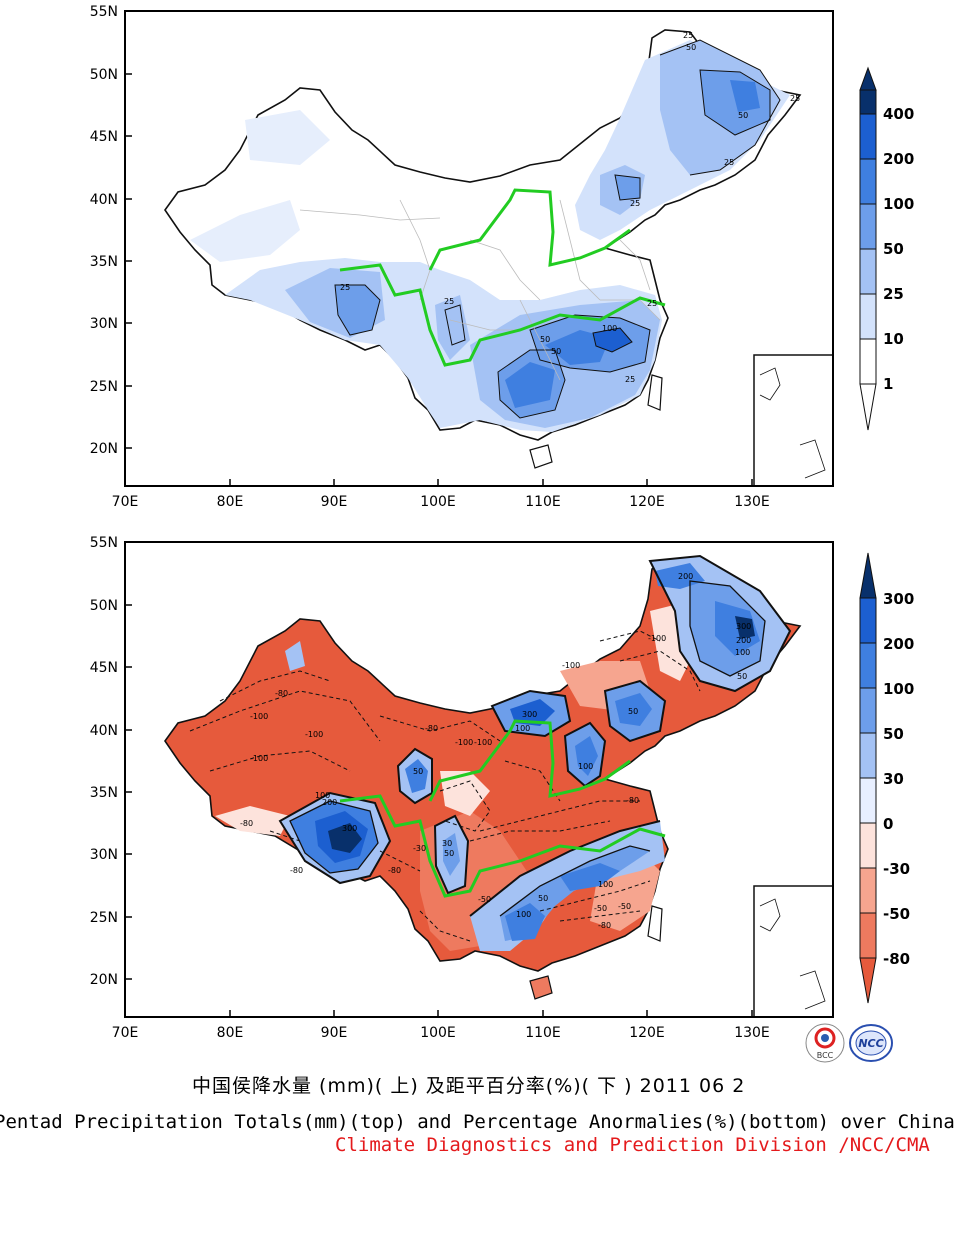 Image resolution: width=960 pixels, height=1243 pixels. I want to click on contour-label: -30, so click(419, 848).